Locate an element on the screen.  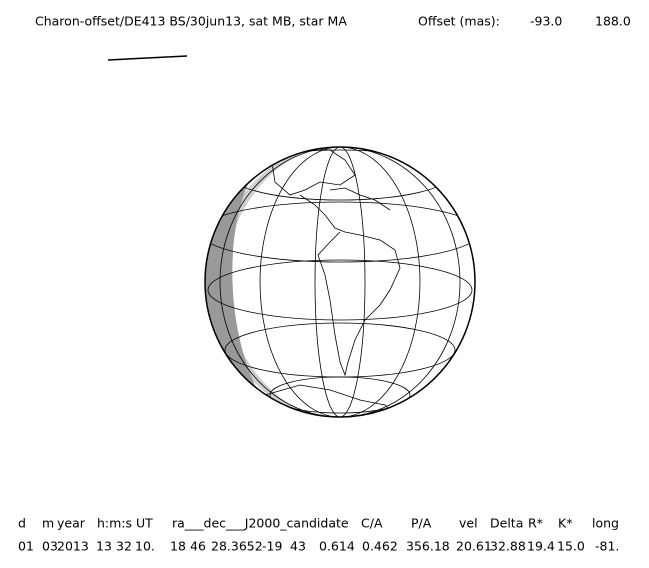
column-header: Delta is located at coordinates (506, 523).